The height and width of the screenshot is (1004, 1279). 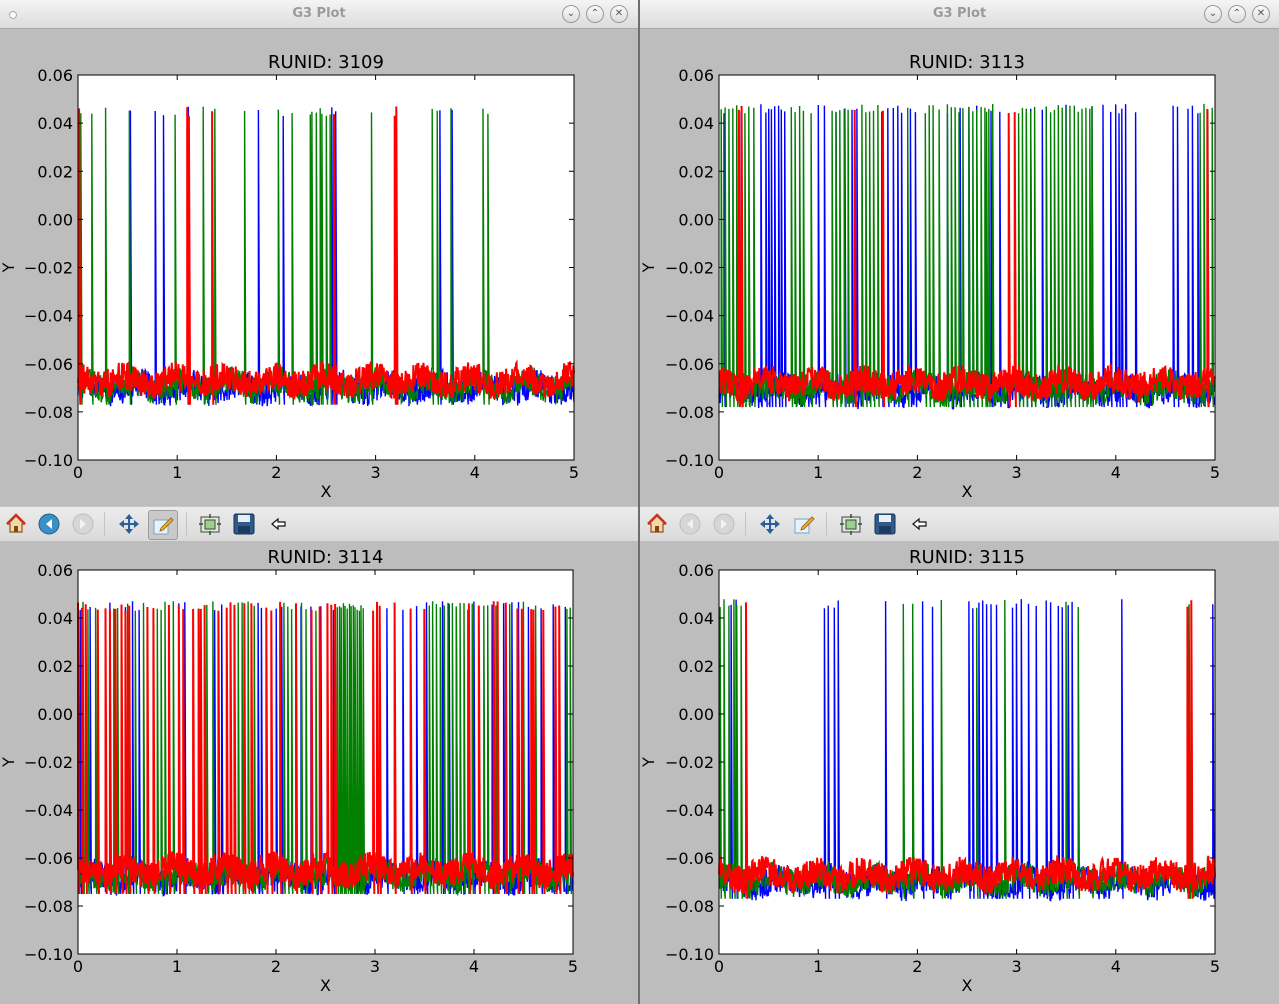 What do you see at coordinates (967, 557) in the screenshot?
I see `chart-title: RUNID: 3115` at bounding box center [967, 557].